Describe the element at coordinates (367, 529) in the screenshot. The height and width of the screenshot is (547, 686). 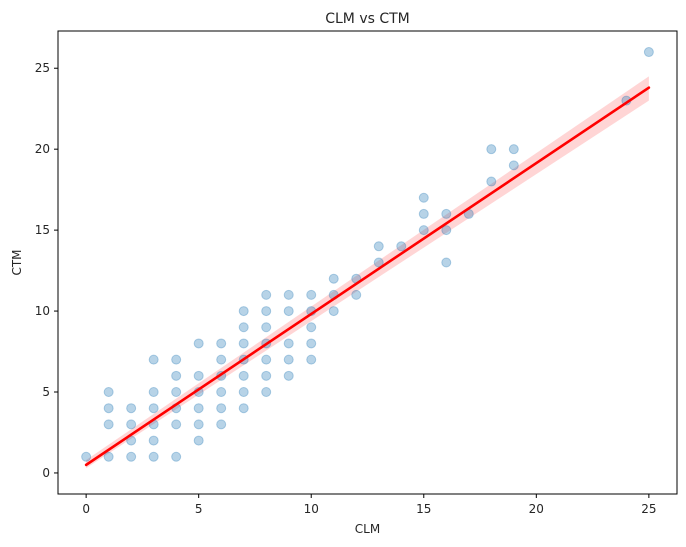
I see `x-axis-label: CLM` at that location.